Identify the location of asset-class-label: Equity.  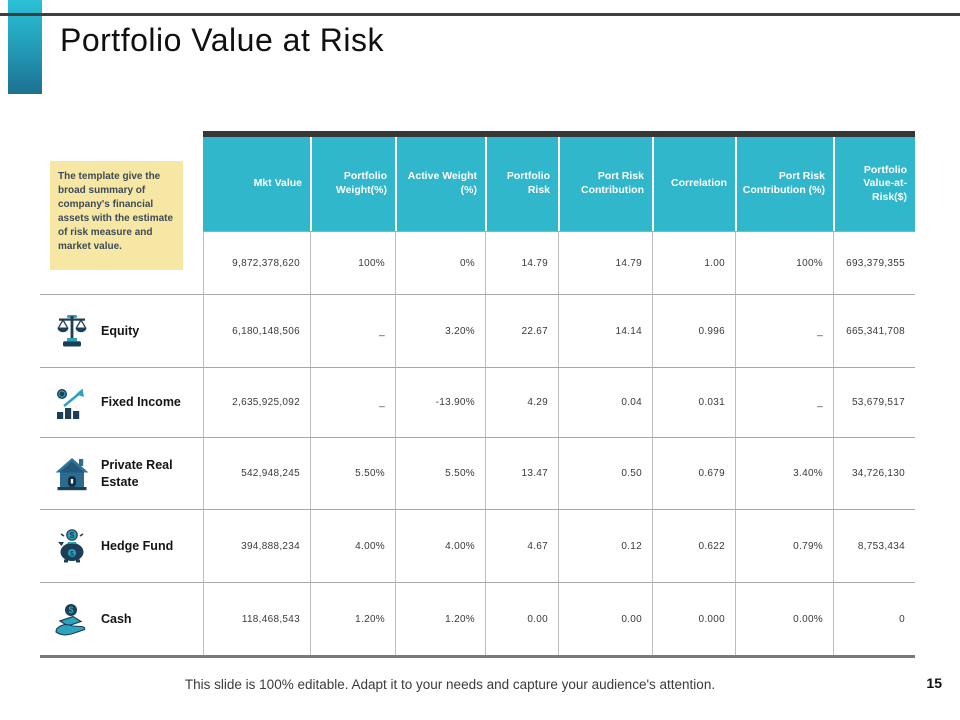
(120, 330).